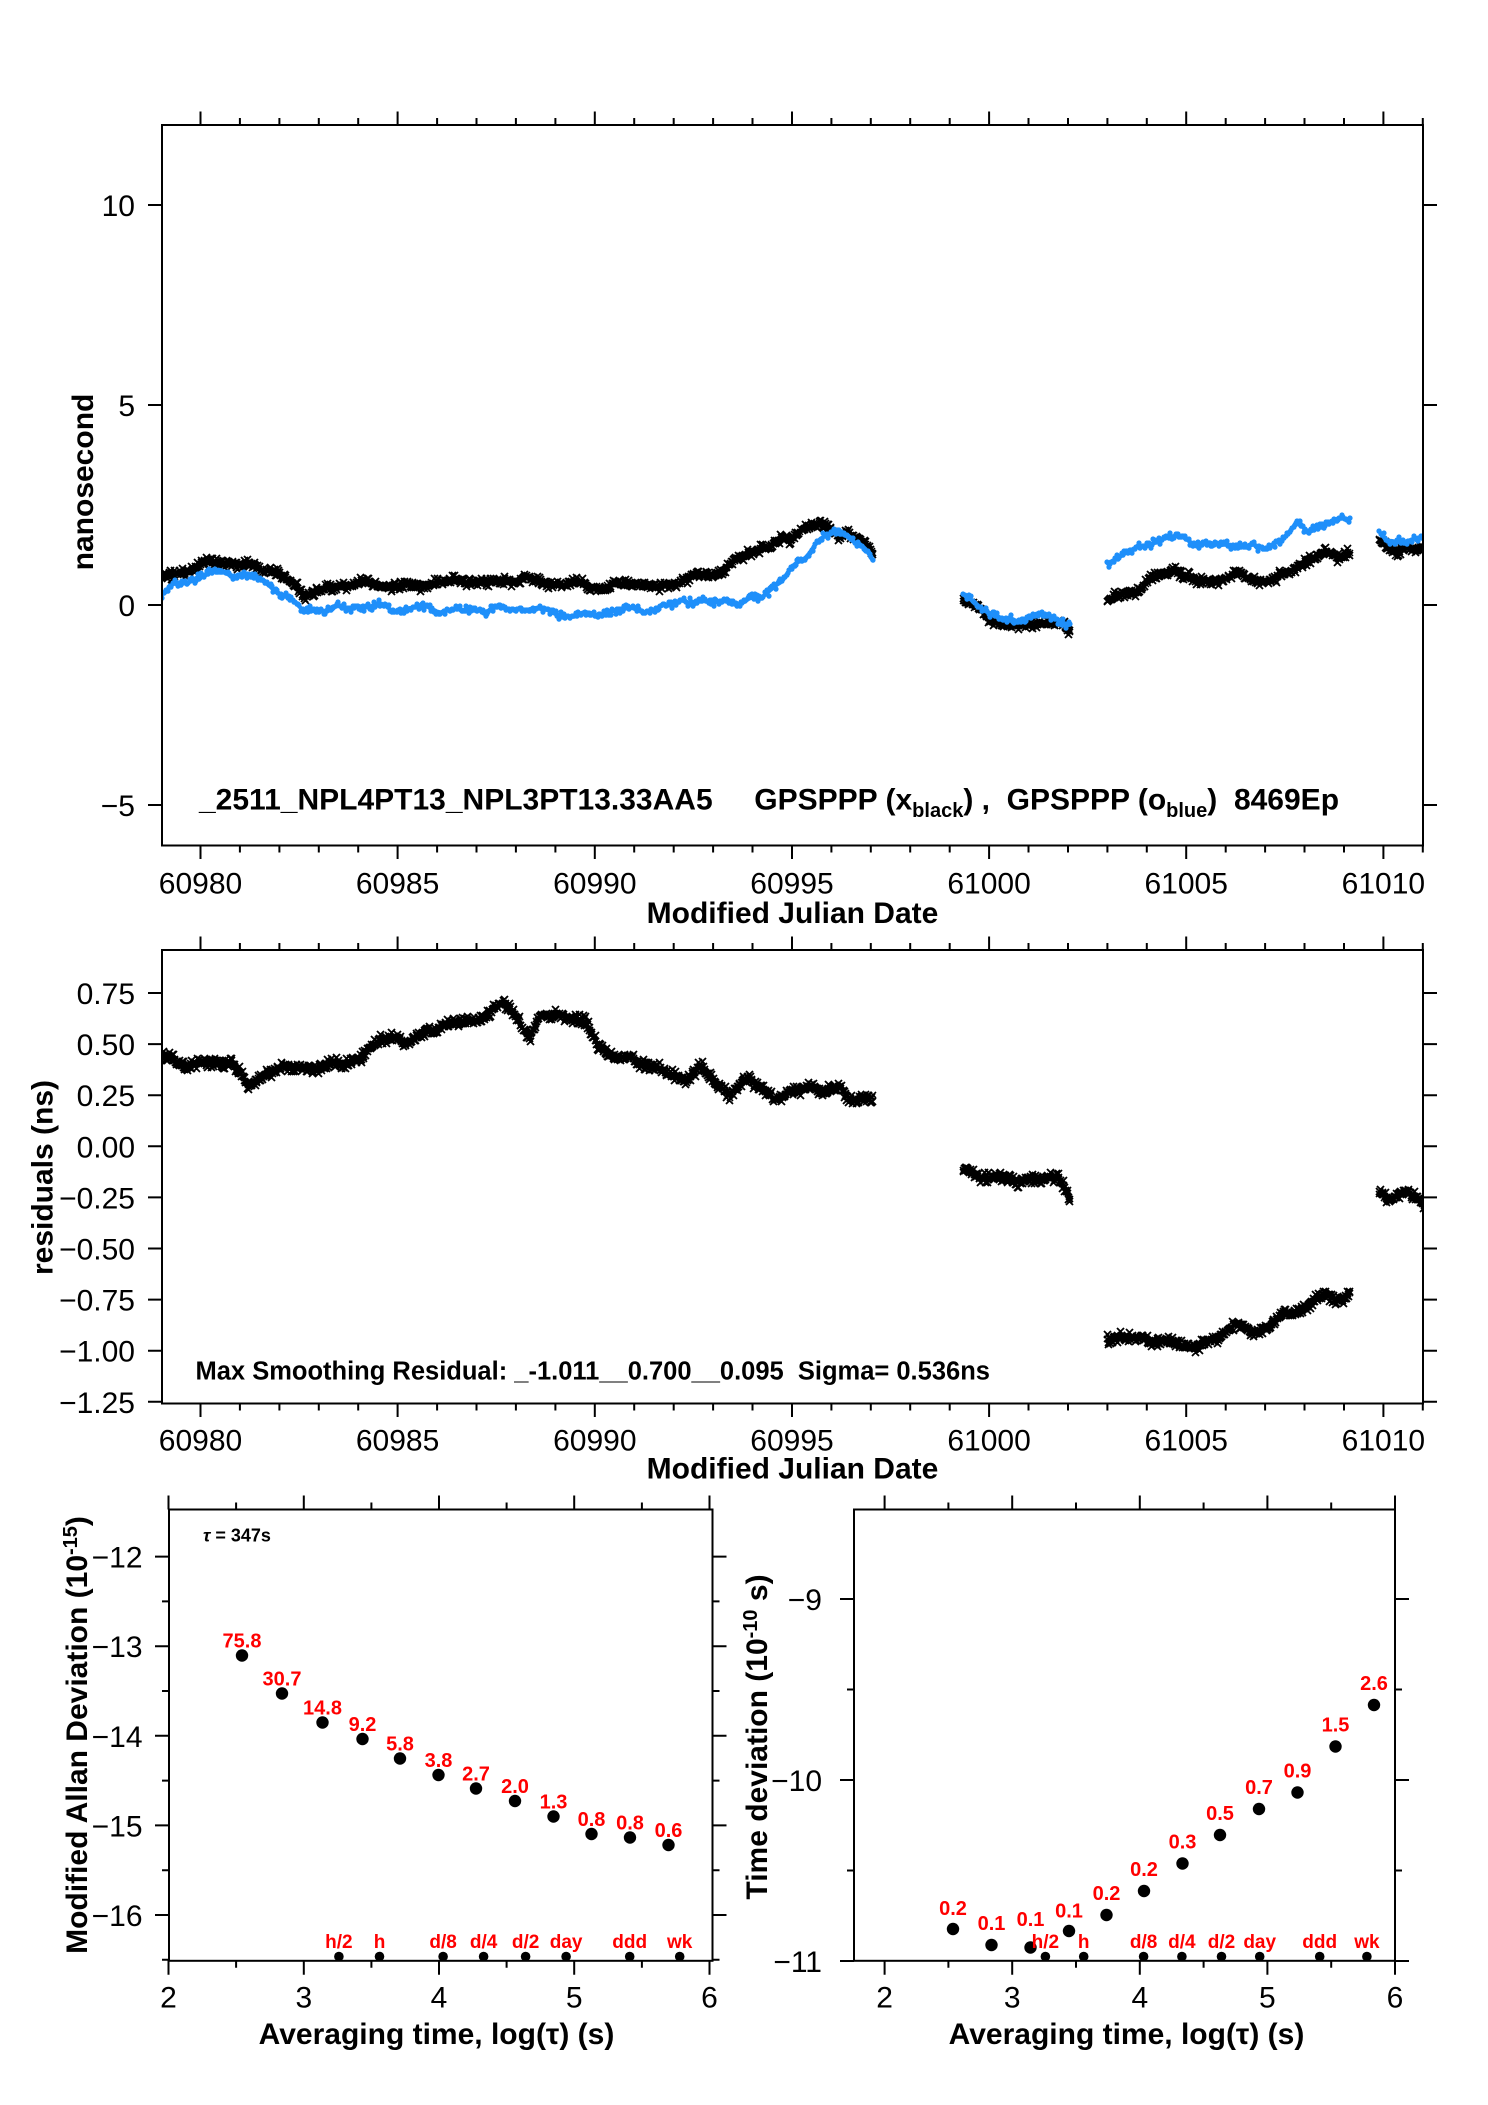 This screenshot has height=2105, width=1488. I want to click on svg-text: 1.5, so click(1336, 1726).